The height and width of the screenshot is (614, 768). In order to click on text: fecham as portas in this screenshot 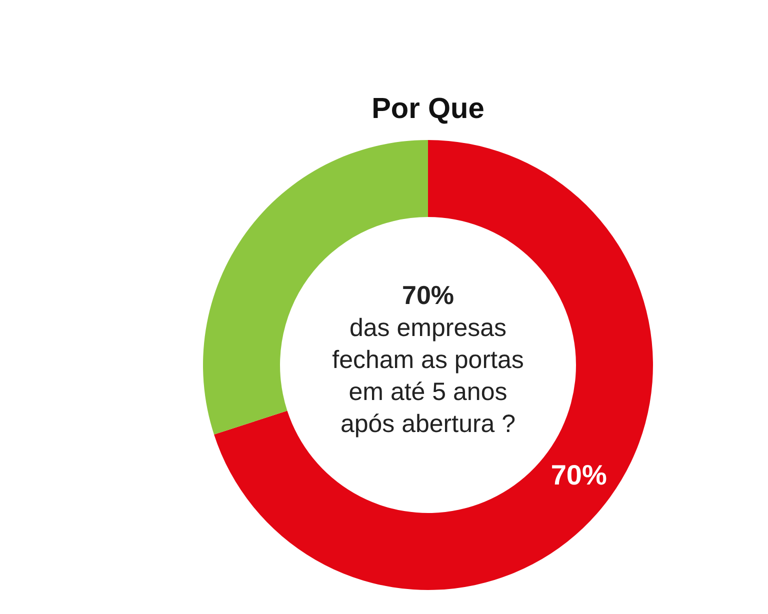, I will do `click(428, 360)`.